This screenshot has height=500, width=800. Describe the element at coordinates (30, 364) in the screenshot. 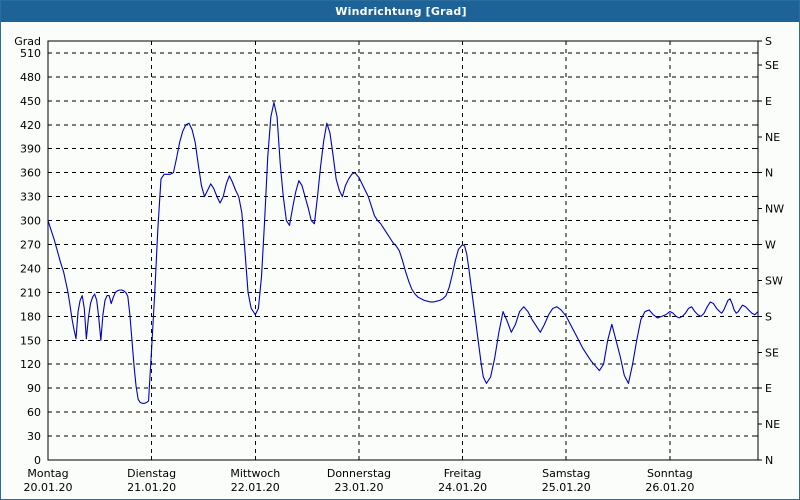

I see `y-axis-tick-label: 120` at that location.